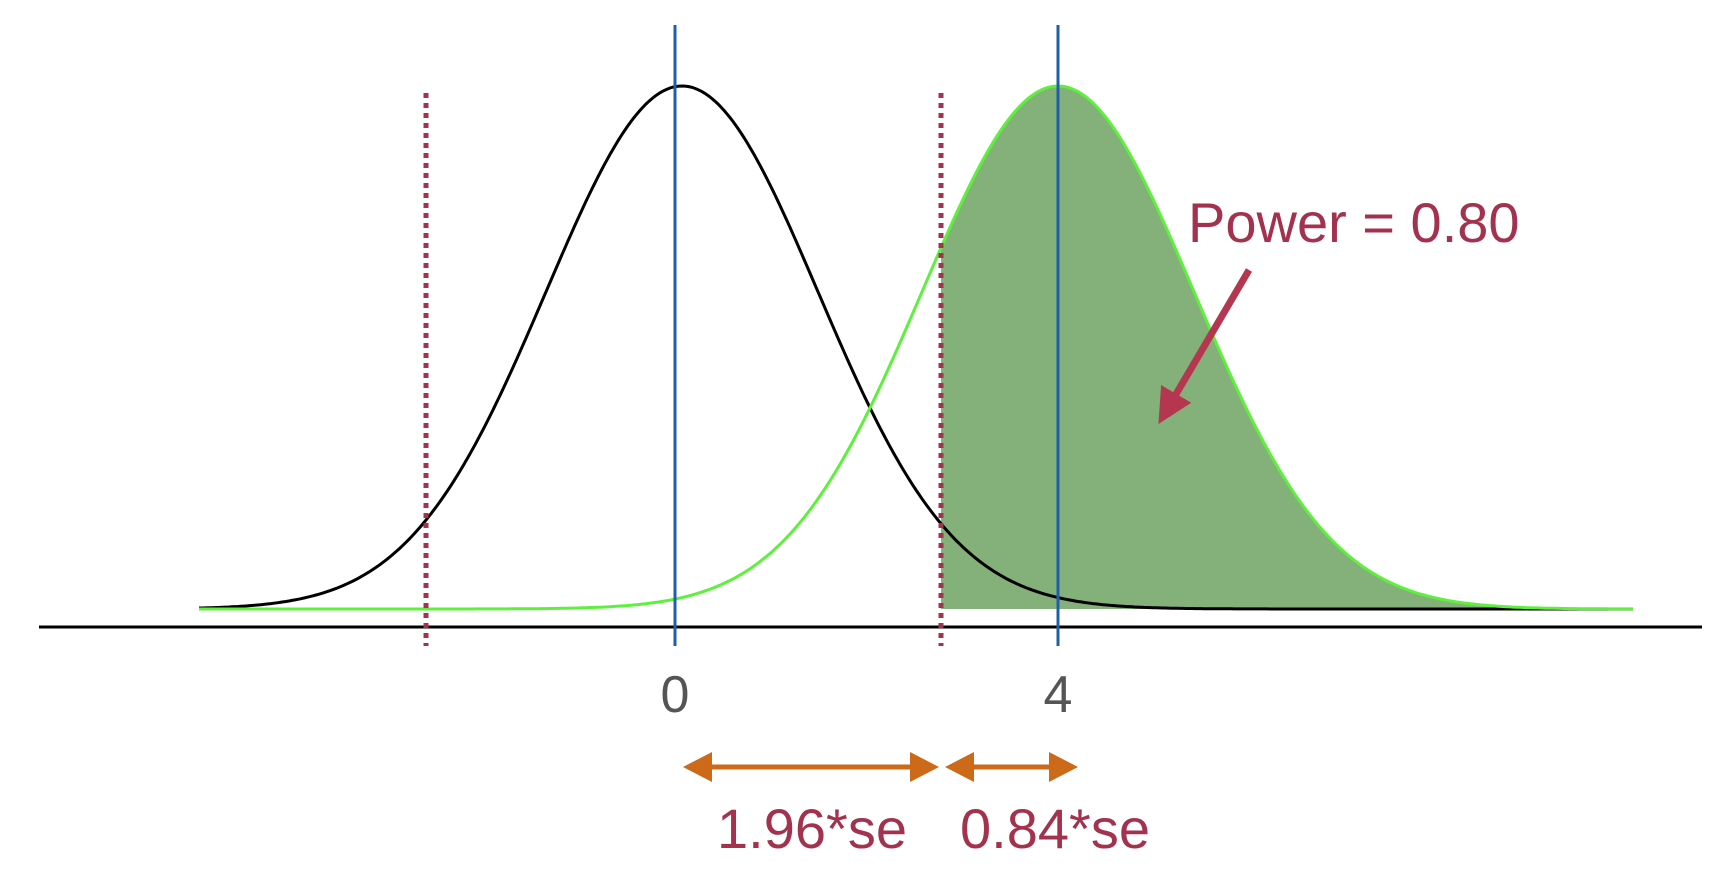  What do you see at coordinates (880, 767) in the screenshot?
I see `distance-arrows` at bounding box center [880, 767].